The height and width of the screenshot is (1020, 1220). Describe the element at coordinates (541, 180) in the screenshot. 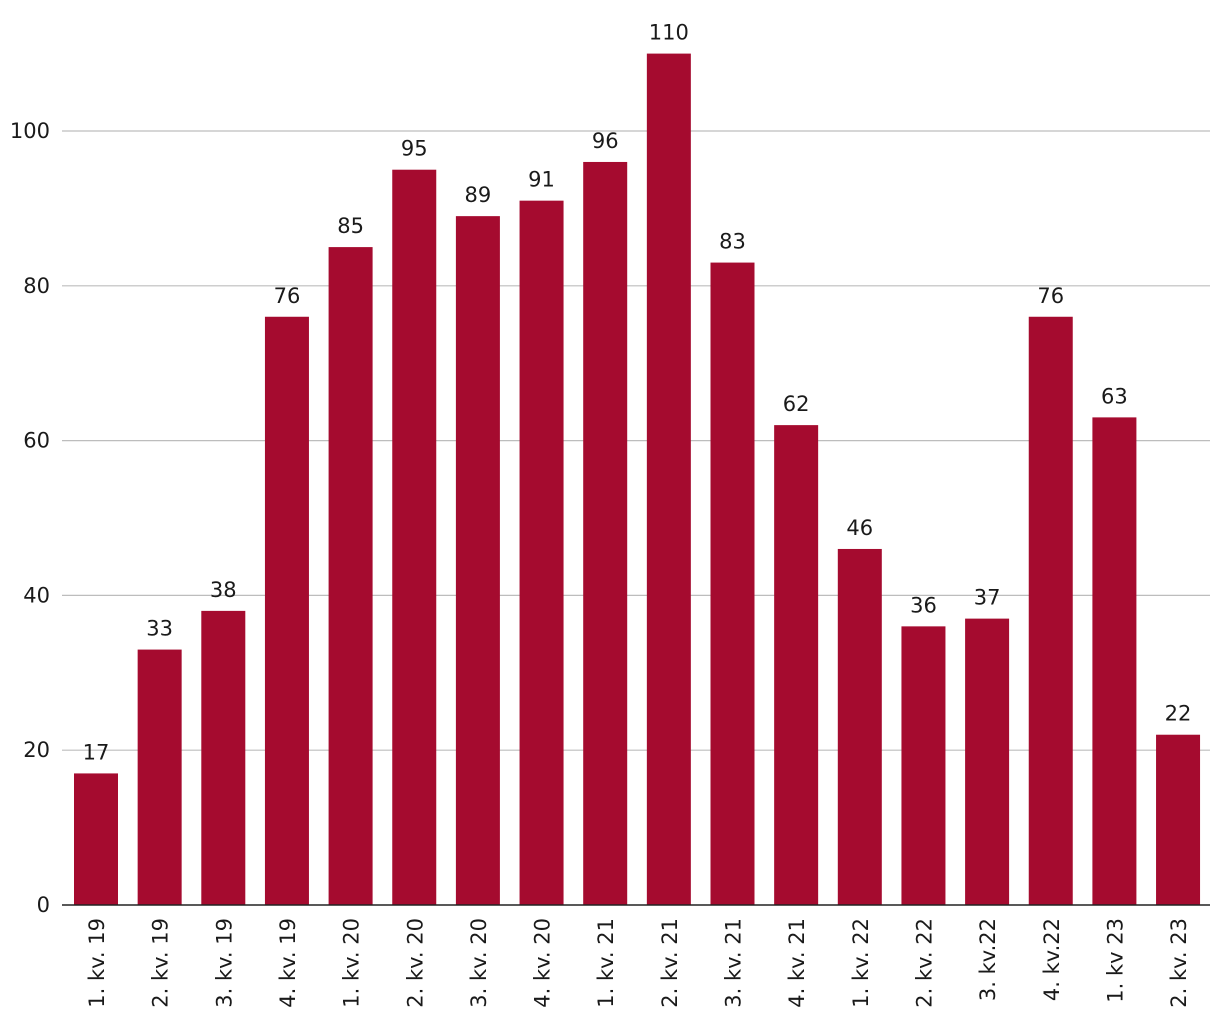

I see `data-label: 91` at that location.